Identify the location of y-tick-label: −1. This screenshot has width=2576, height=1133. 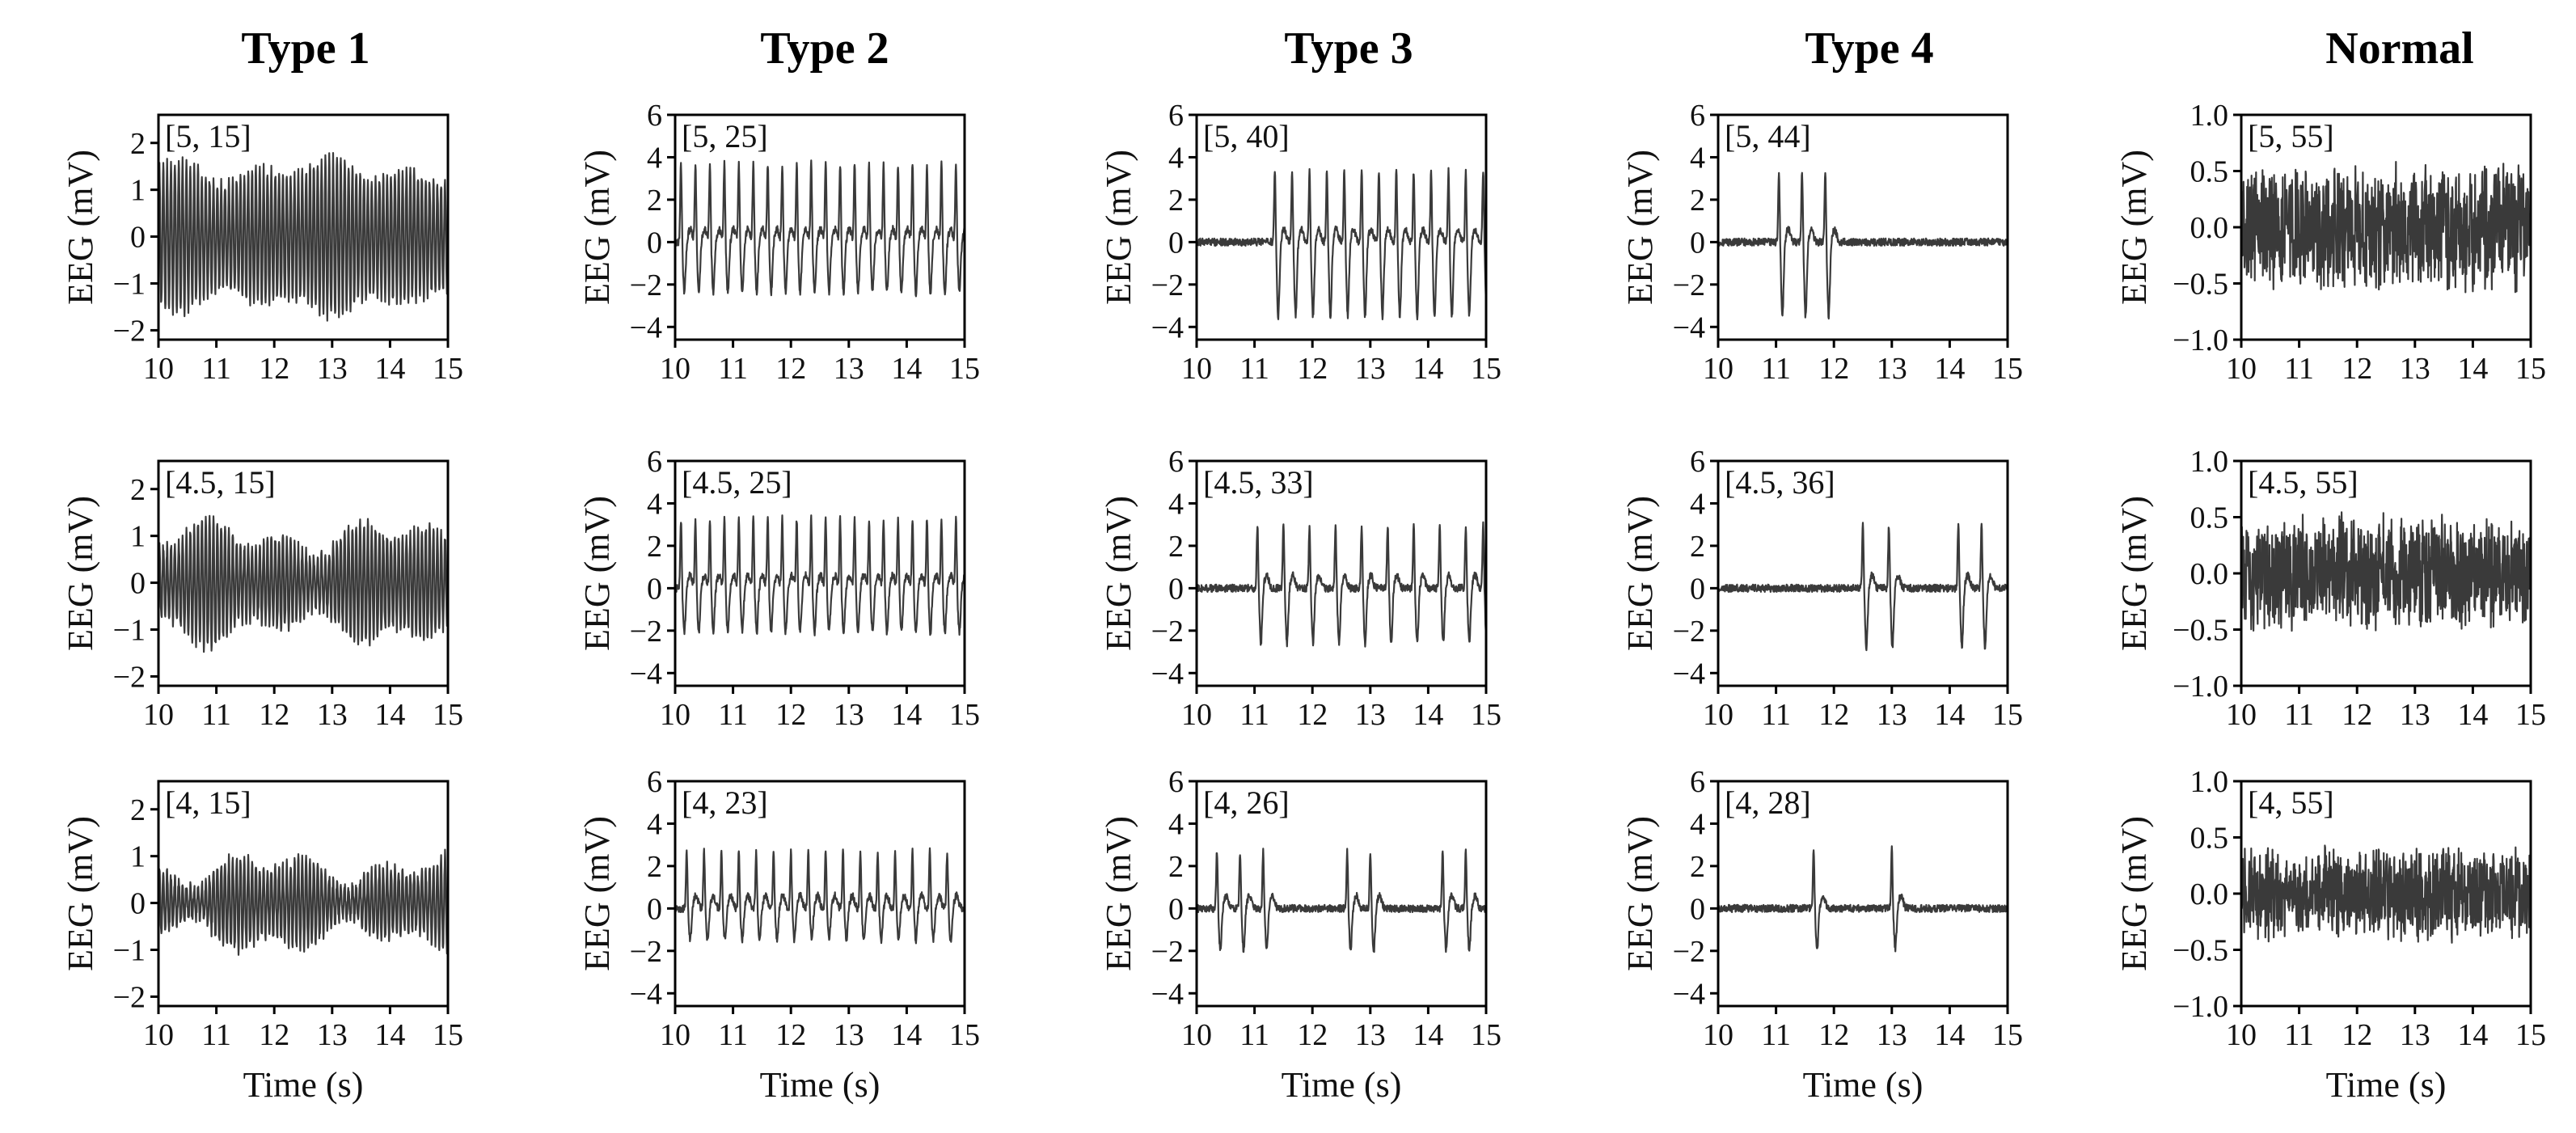
(129, 951).